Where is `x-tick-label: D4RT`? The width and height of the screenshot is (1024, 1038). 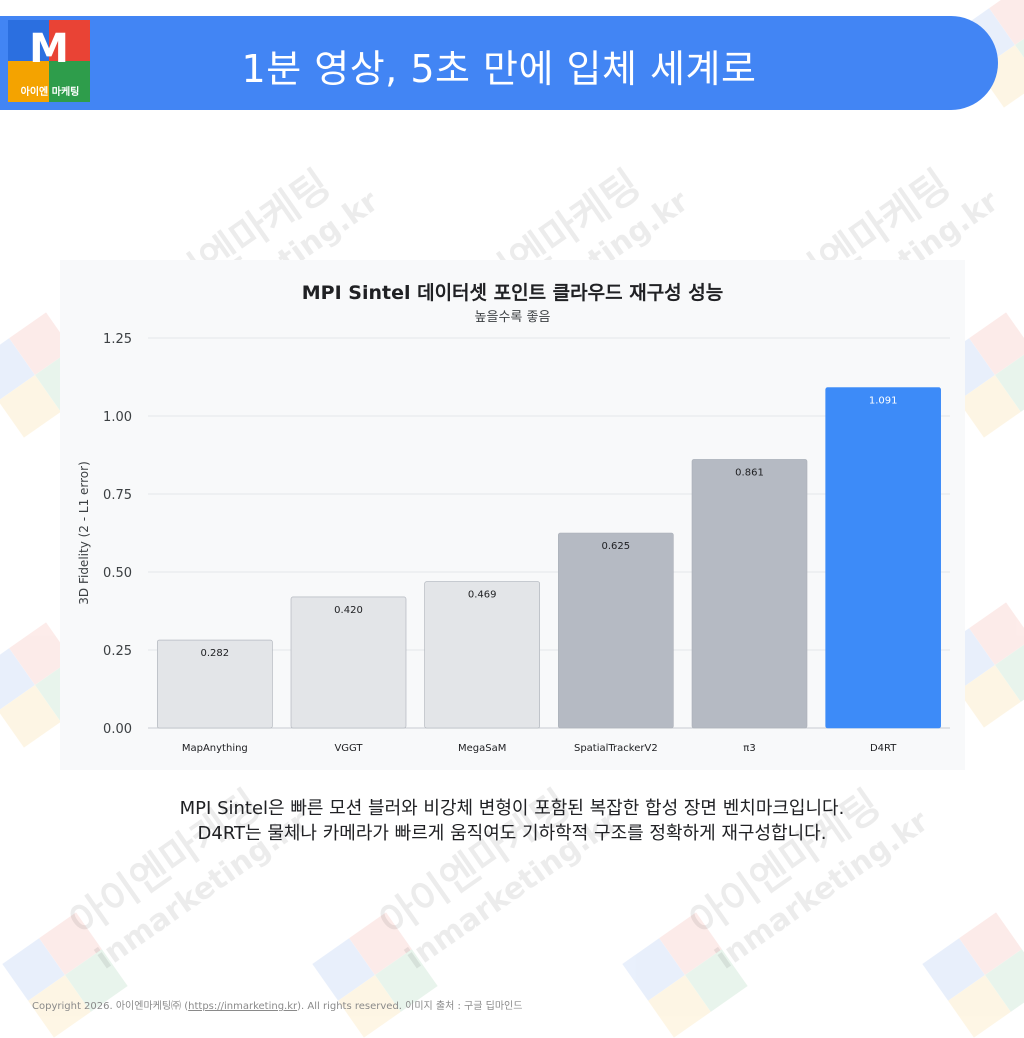
x-tick-label: D4RT is located at coordinates (883, 748).